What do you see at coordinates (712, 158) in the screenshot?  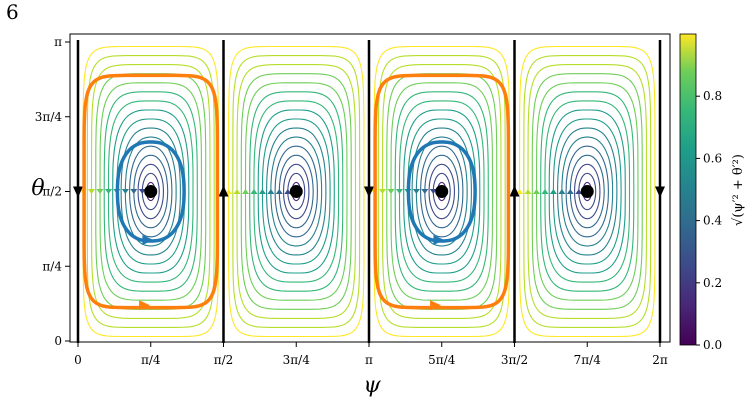 I see `colorbar-tick-label-3: 0.6` at bounding box center [712, 158].